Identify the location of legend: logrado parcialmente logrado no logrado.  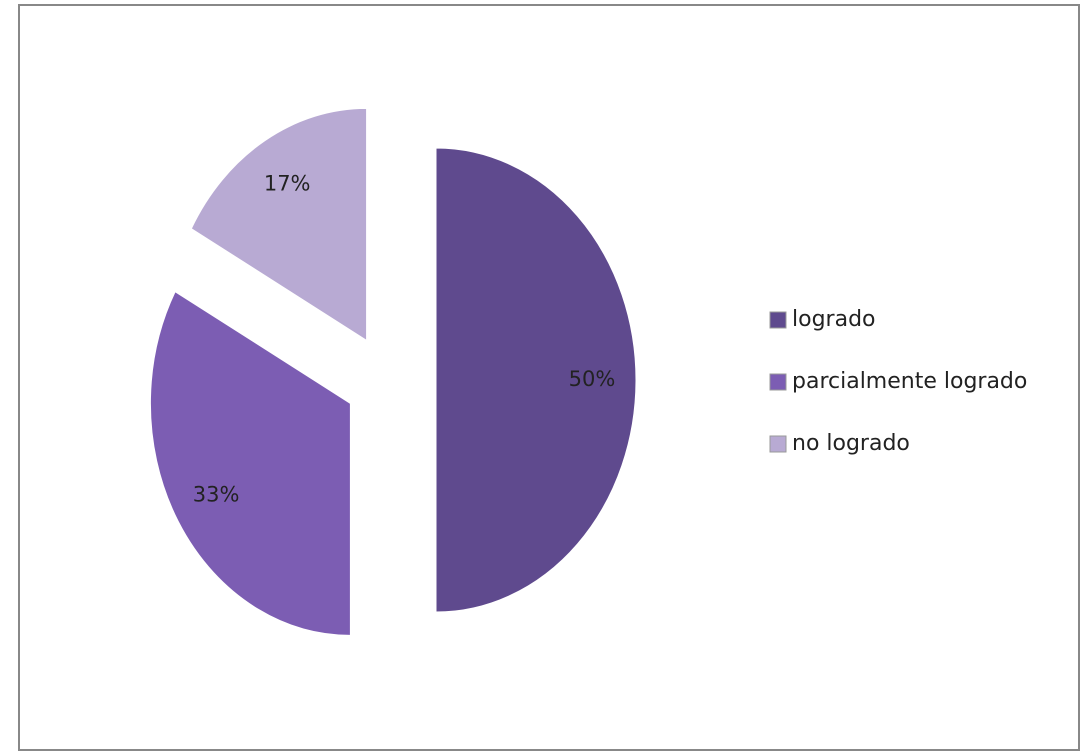
(898, 381).